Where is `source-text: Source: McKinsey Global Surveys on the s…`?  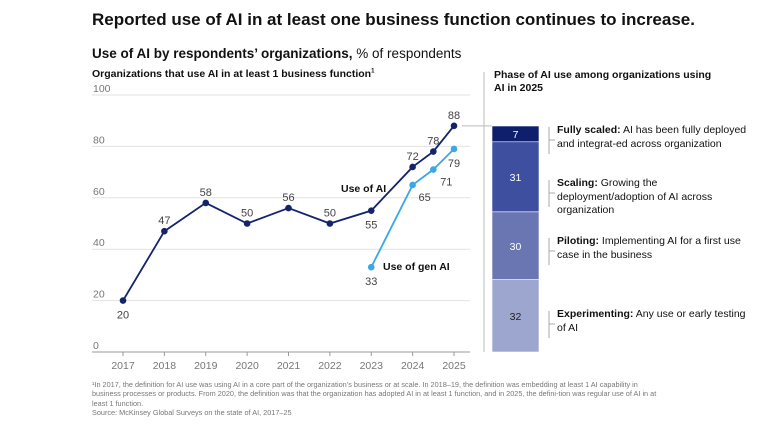 source-text: Source: McKinsey Global Surveys on the s… is located at coordinates (192, 412).